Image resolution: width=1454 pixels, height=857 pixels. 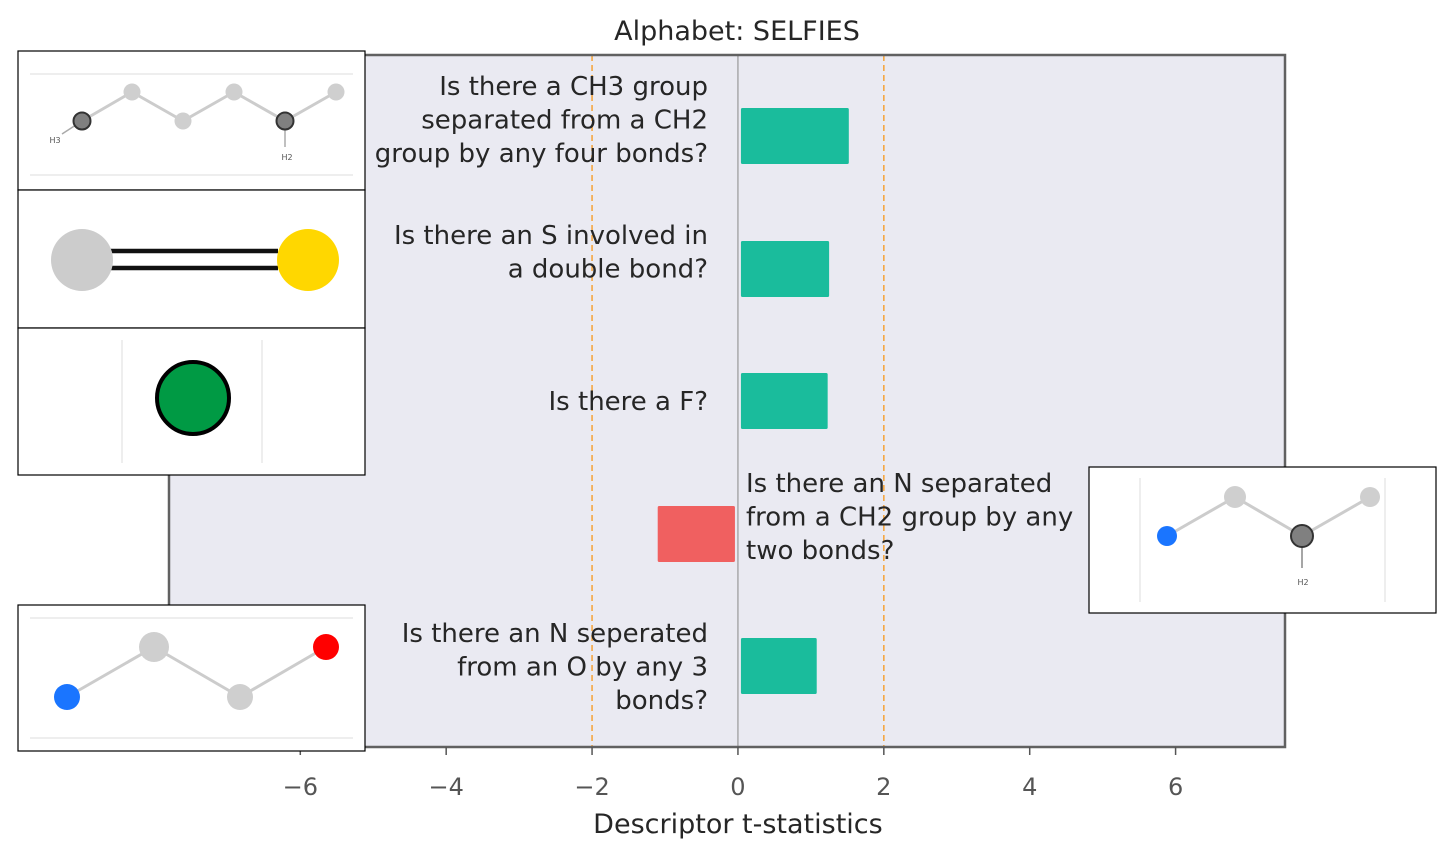 I want to click on x-tick-label: 4, so click(x=1029, y=787).